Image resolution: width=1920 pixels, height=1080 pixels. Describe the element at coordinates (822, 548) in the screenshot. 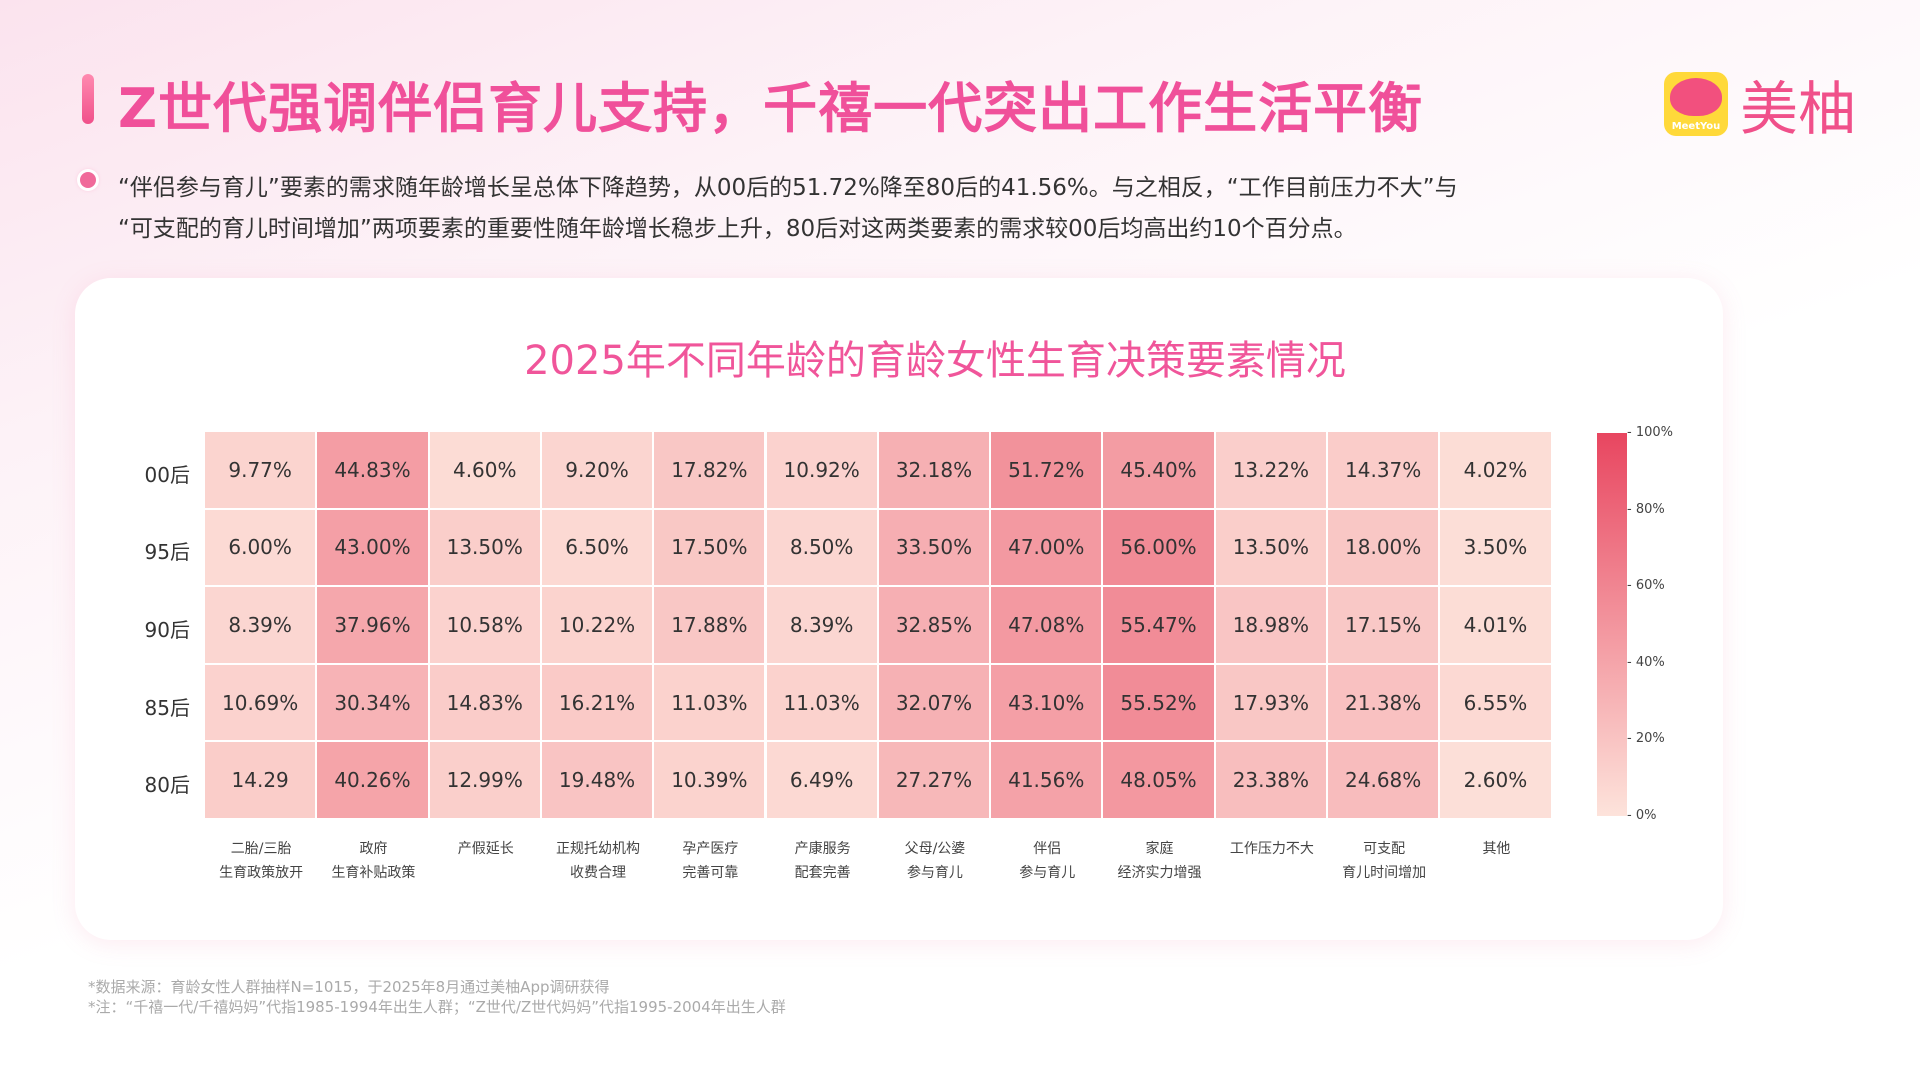

I see `heatmap-cell: 8.50%` at that location.